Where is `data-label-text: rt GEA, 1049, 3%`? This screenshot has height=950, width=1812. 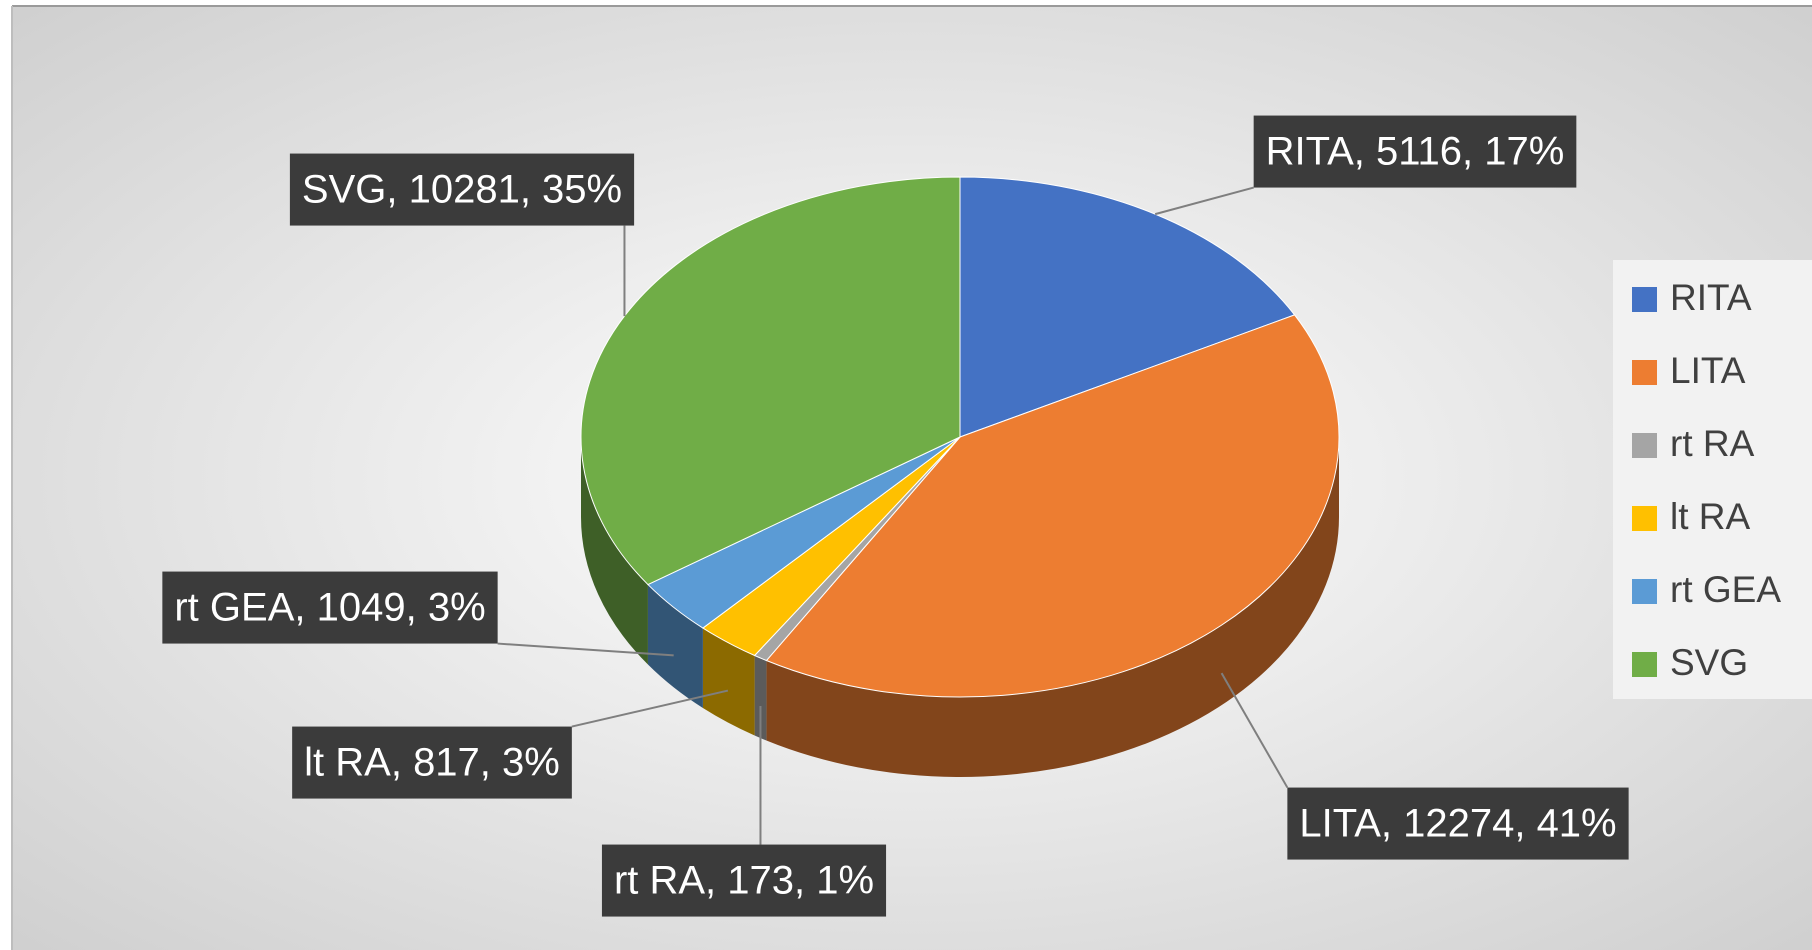
data-label-text: rt GEA, 1049, 3% is located at coordinates (329, 608).